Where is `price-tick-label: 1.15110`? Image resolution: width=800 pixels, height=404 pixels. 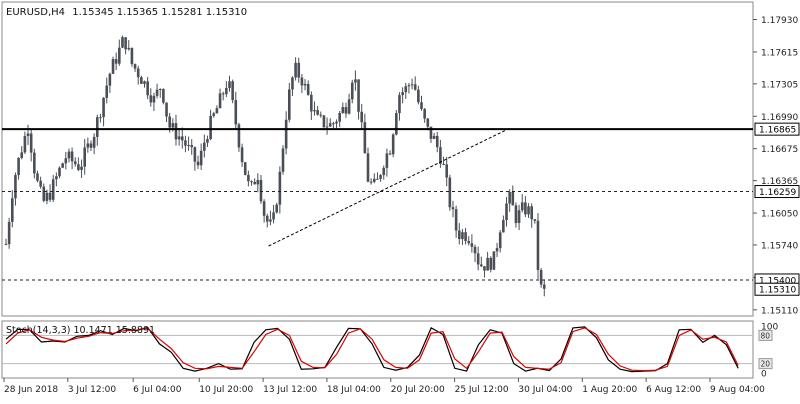
price-tick-label: 1.15110 is located at coordinates (779, 311).